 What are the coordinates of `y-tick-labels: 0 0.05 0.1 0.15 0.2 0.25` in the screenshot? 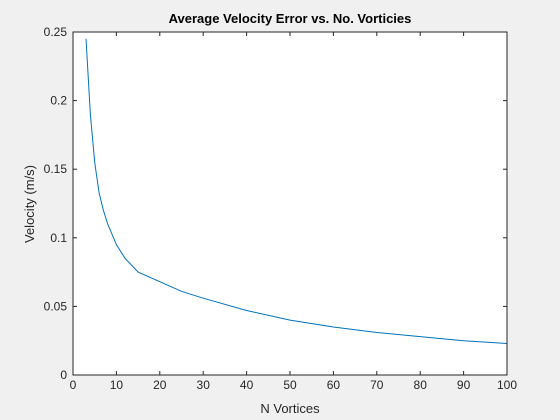 It's located at (56, 203).